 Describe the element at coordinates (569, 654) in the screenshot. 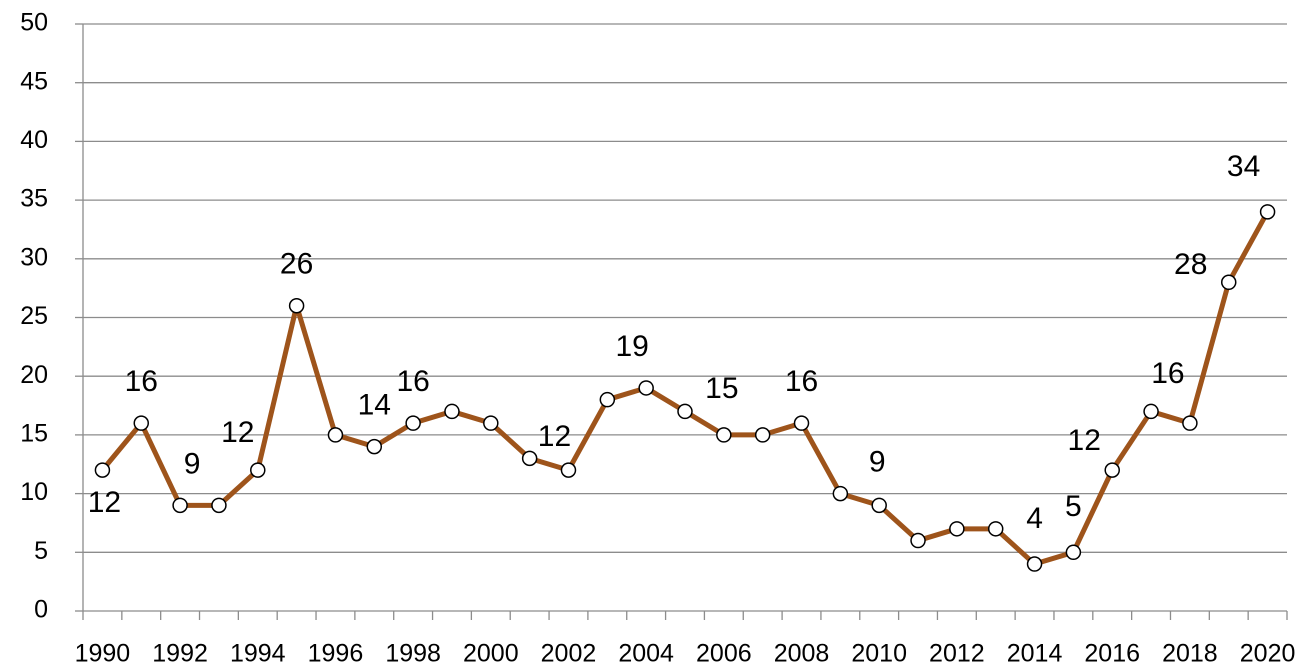

I see `x-tick-label: 2002` at that location.